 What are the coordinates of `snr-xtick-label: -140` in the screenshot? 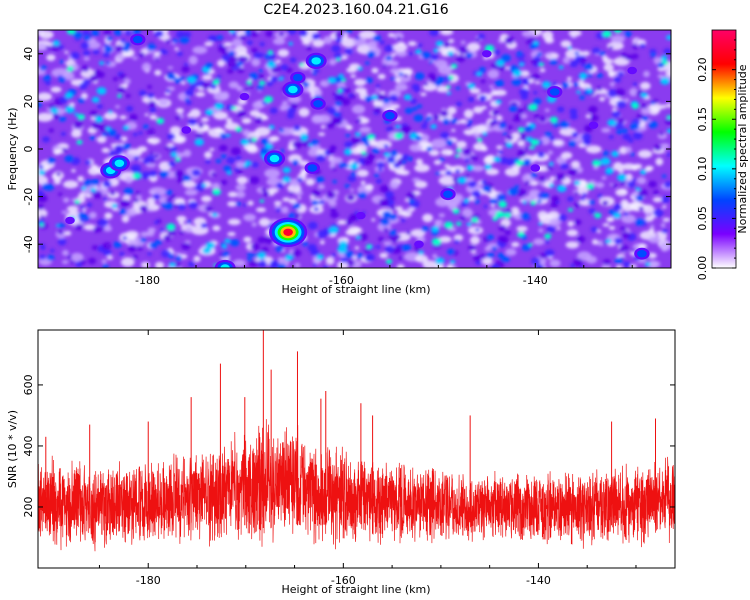 It's located at (538, 580).